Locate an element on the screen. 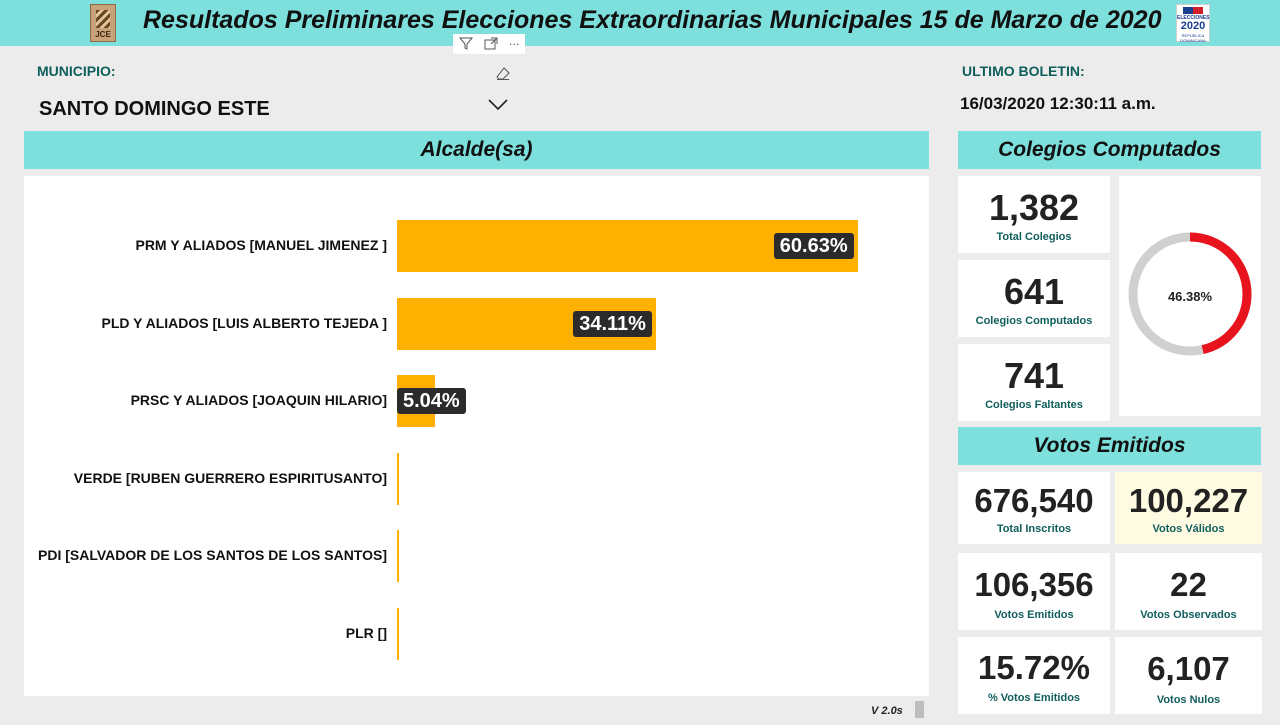 This screenshot has width=1280, height=725. votos-emitidos-value: 106,356 is located at coordinates (1034, 584).